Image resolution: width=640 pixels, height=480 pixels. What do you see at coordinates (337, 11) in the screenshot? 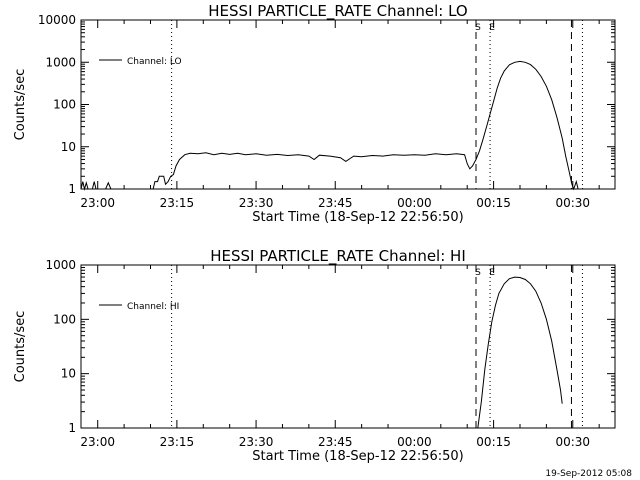
I see `chart-title: HESSI PARTICLE_RATE Channel: LO` at bounding box center [337, 11].